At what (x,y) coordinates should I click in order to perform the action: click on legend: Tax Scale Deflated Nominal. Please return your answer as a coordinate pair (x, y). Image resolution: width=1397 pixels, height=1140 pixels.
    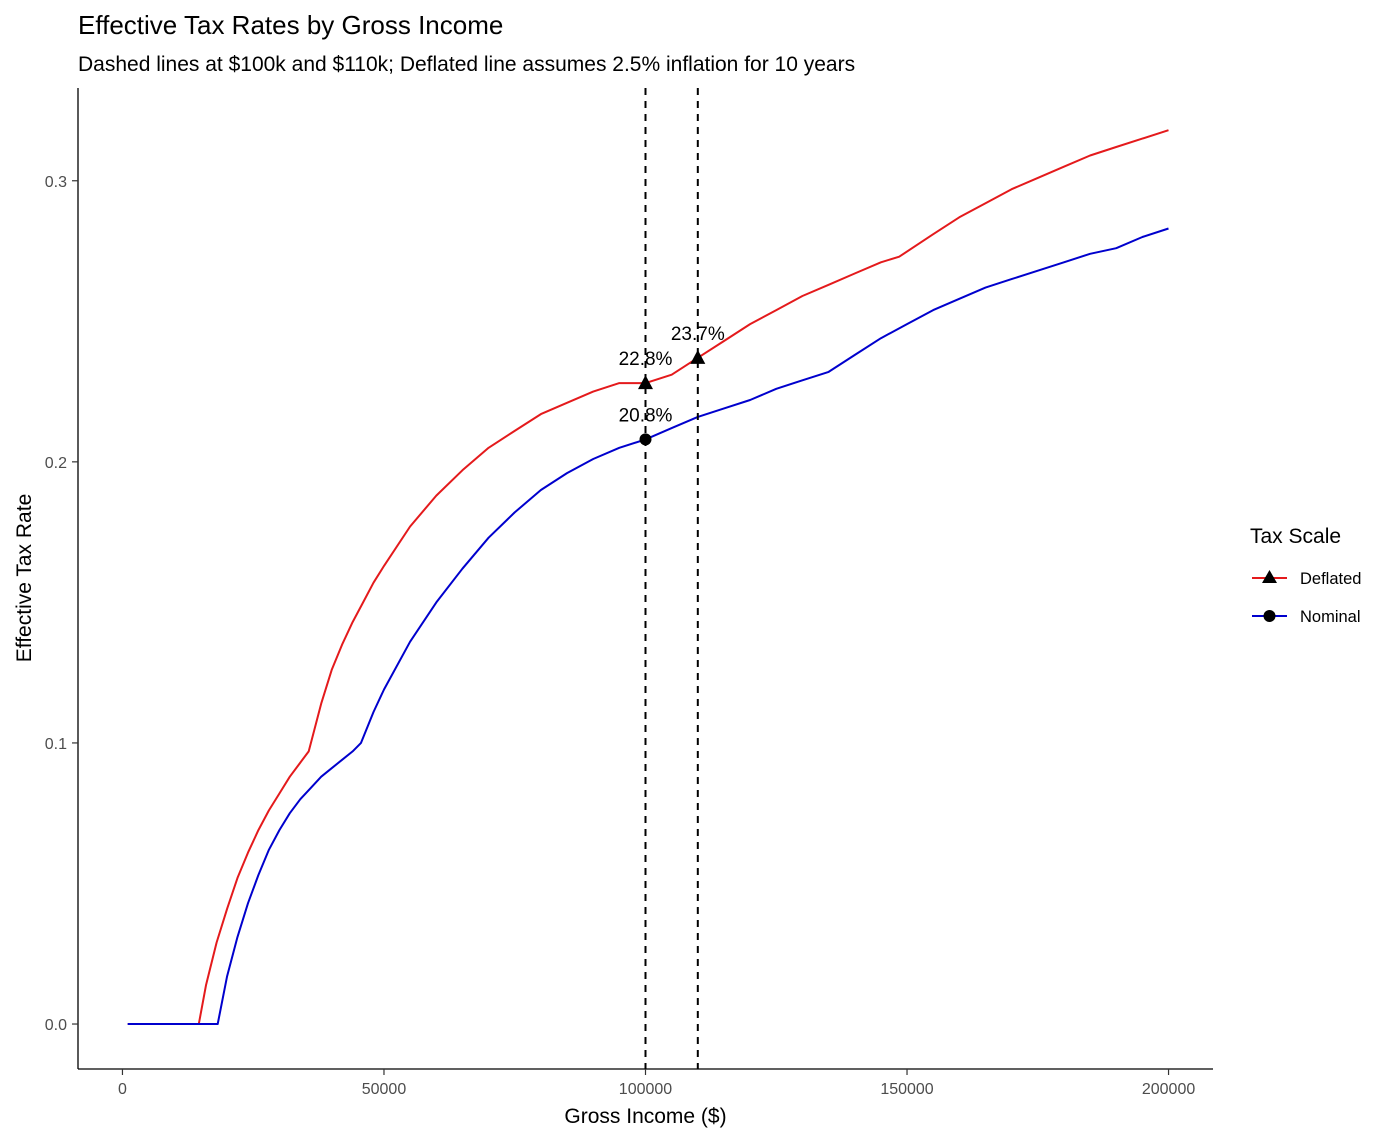
    Looking at the image, I should click on (1305, 575).